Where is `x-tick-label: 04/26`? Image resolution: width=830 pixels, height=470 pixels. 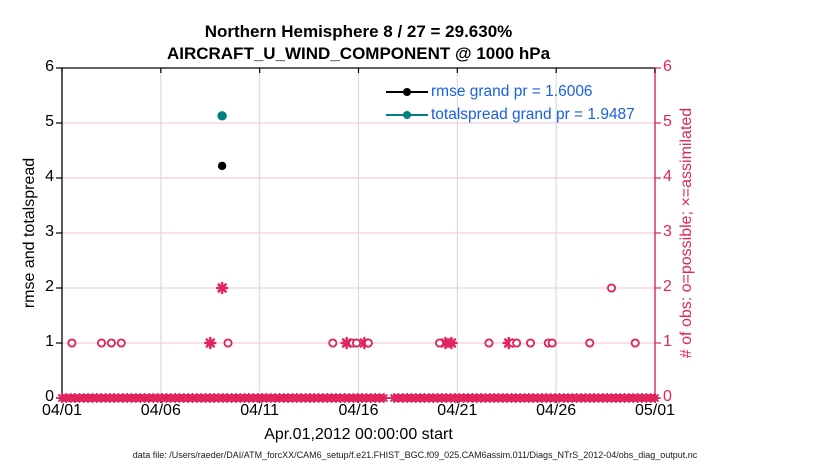
x-tick-label: 04/26 is located at coordinates (556, 410).